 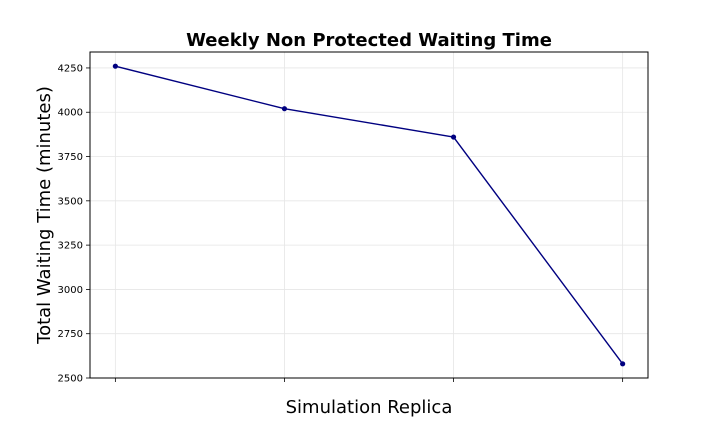 I want to click on y-tick-label: 3750, so click(x=70, y=157).